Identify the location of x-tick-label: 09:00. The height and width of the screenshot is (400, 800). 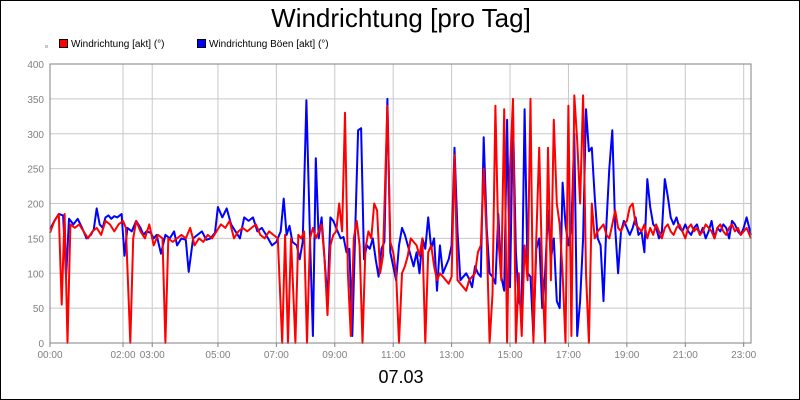
(334, 355).